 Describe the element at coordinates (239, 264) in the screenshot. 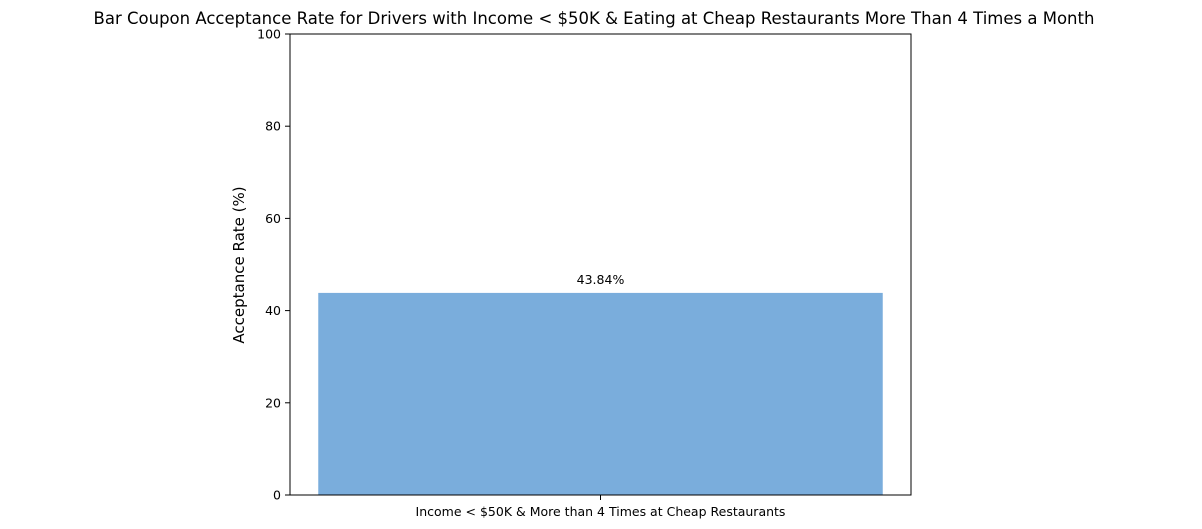

I see `y-axis-label: Acceptance Rate (%)` at that location.